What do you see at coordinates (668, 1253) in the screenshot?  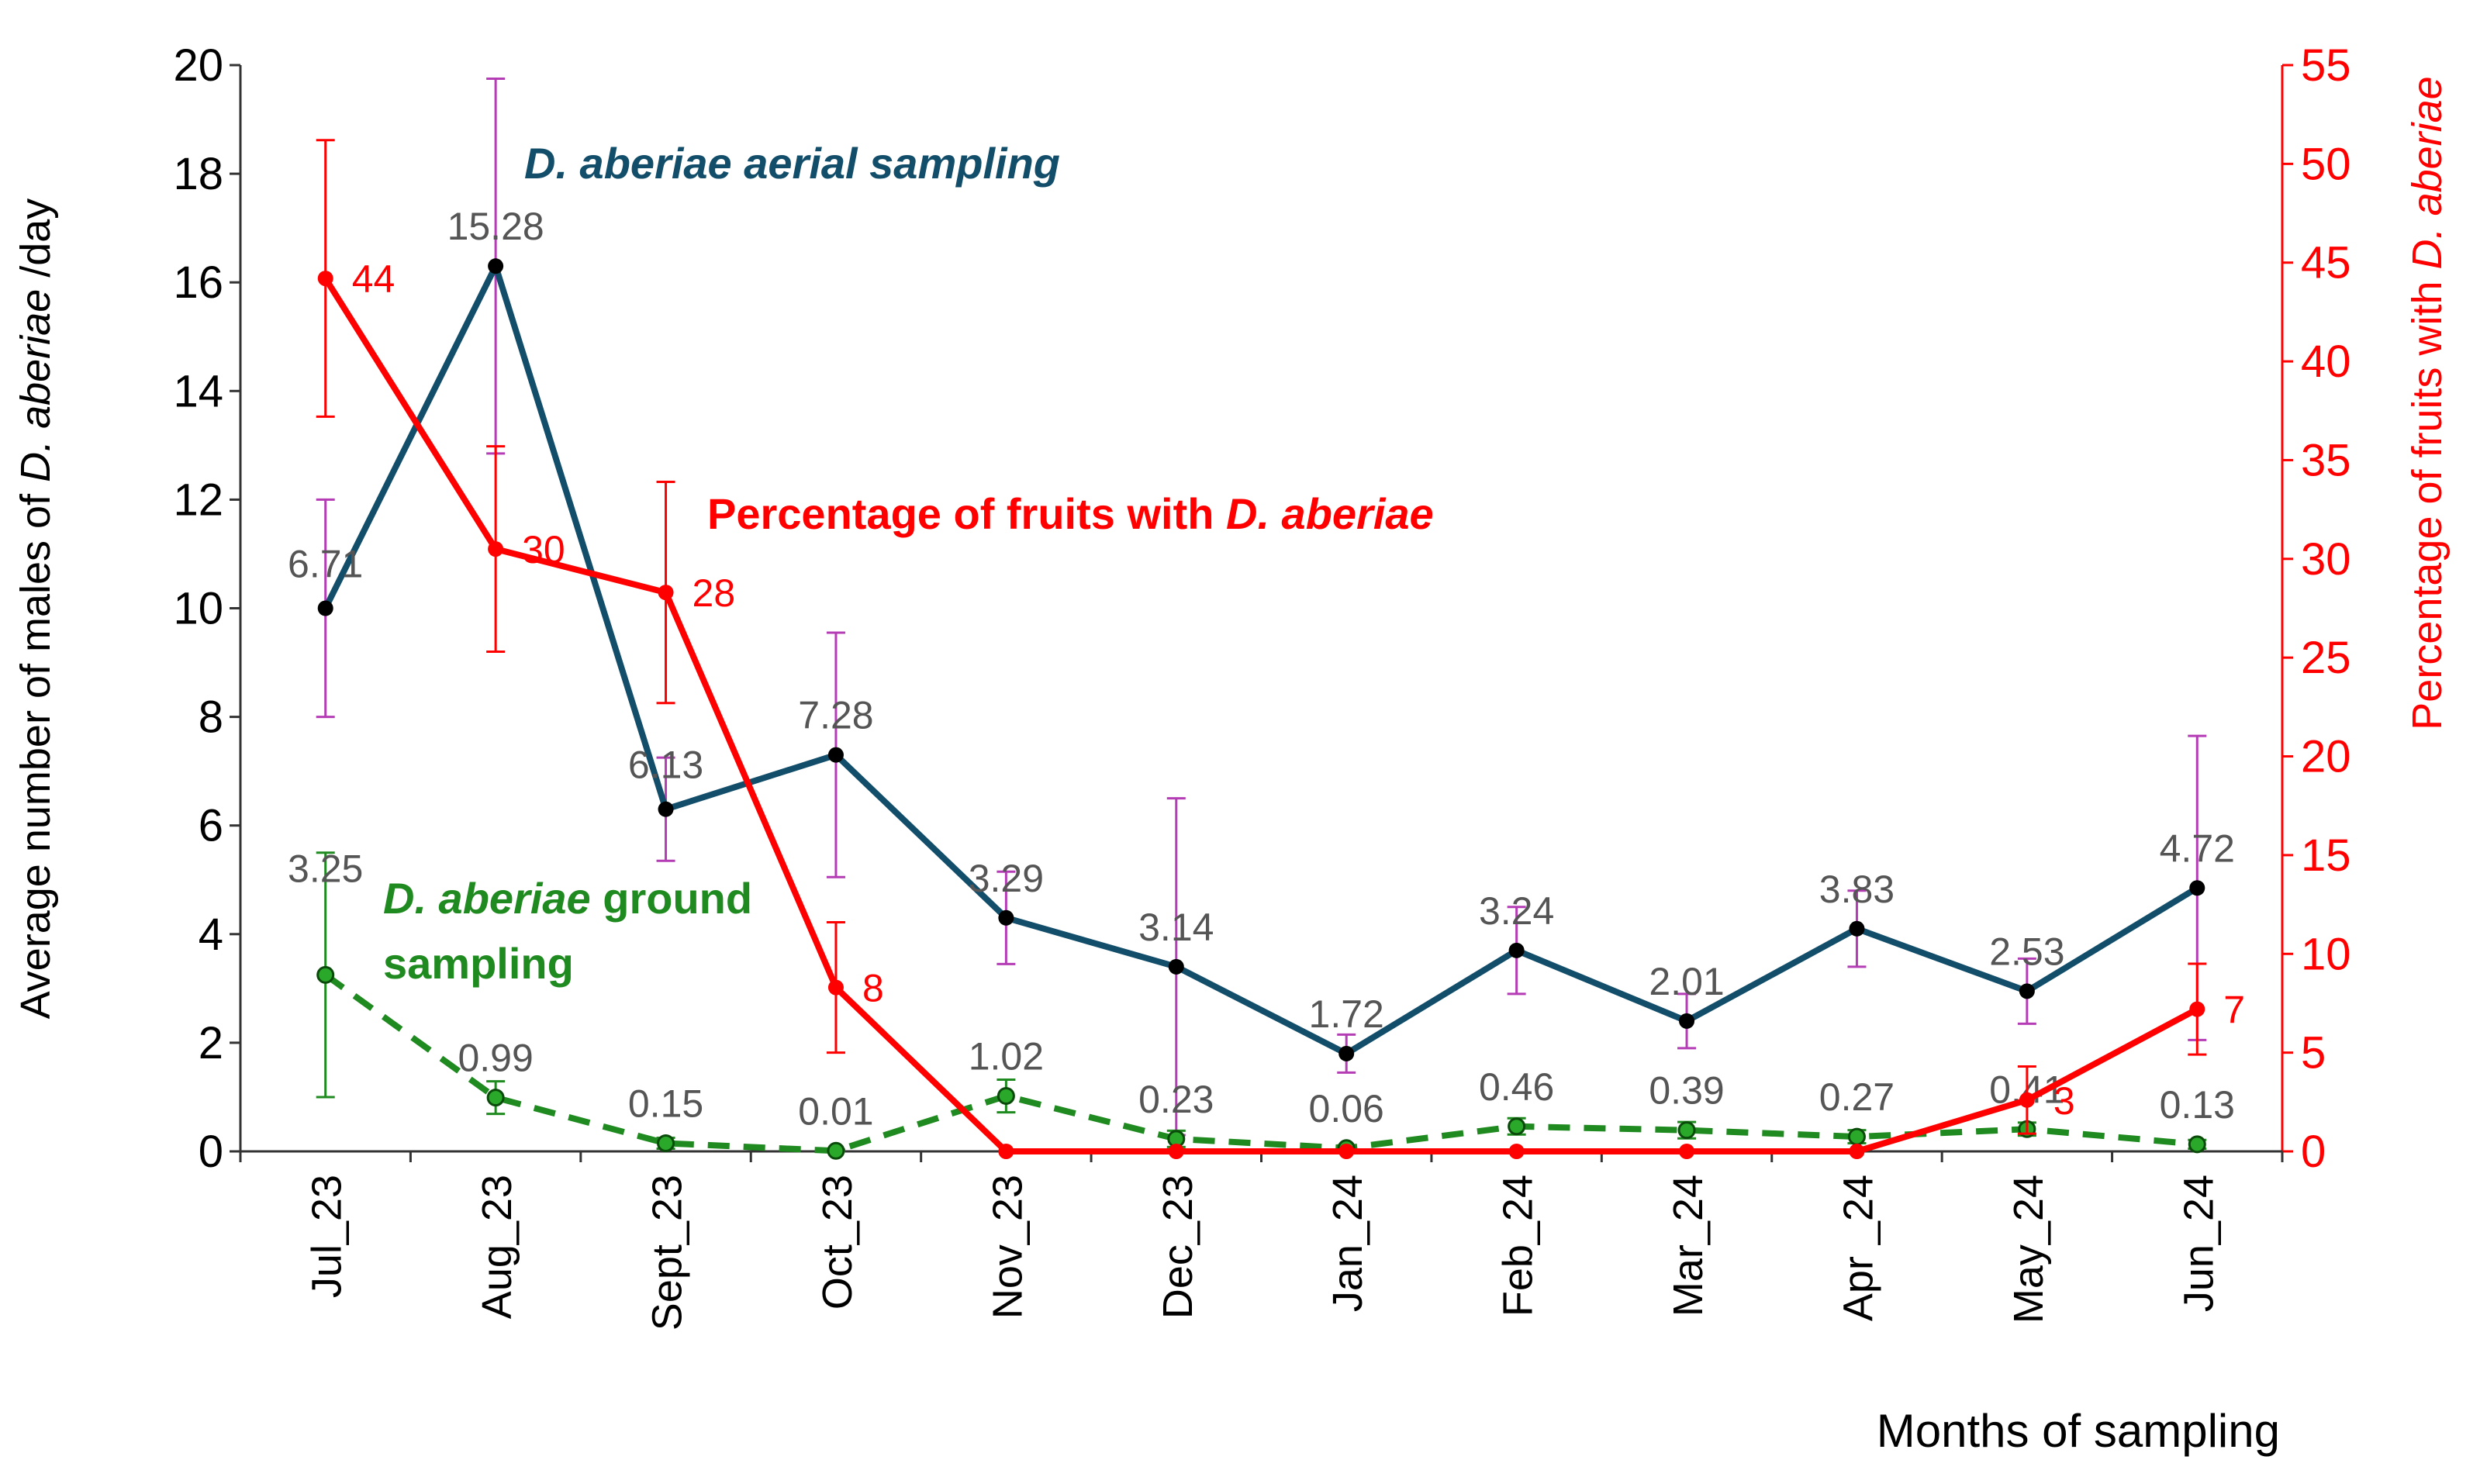 I see `x-tick-label: Sept_23` at bounding box center [668, 1253].